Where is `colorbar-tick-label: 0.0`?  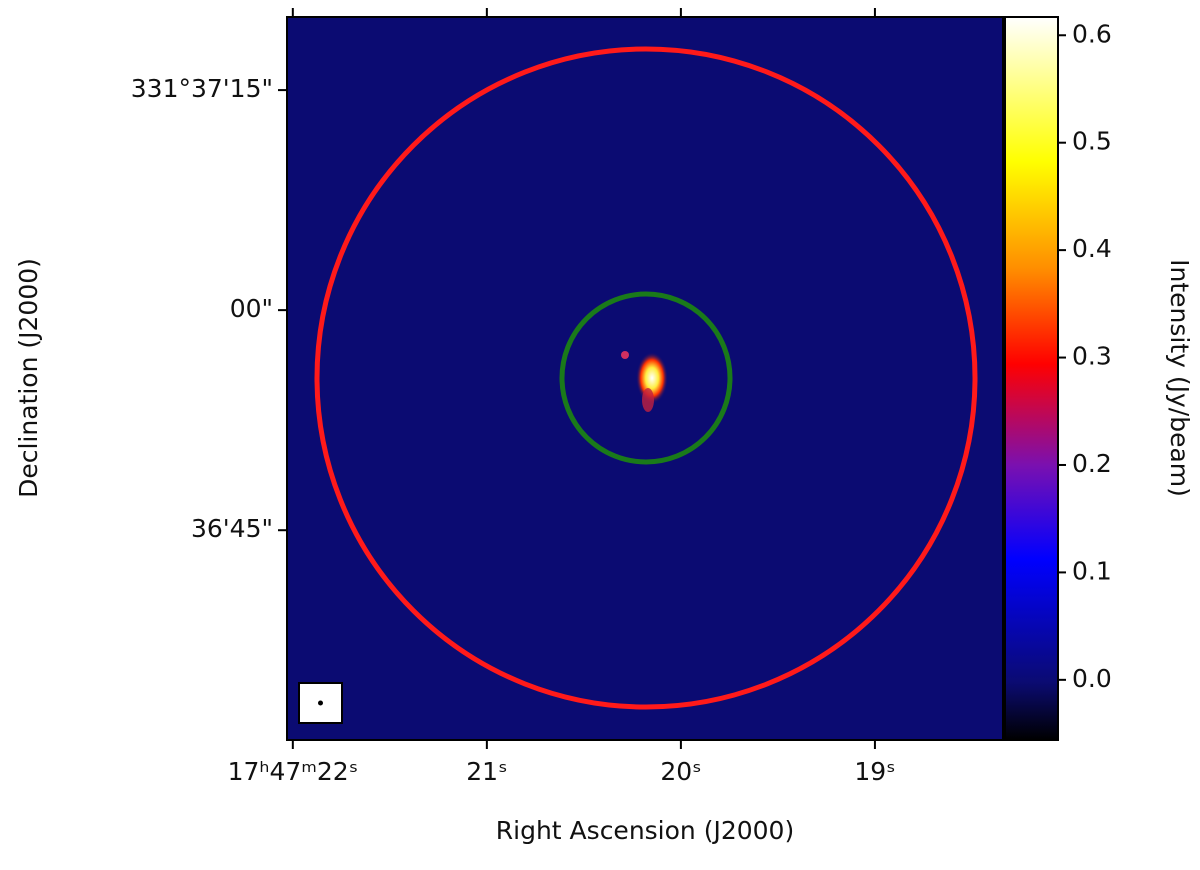 colorbar-tick-label: 0.0 is located at coordinates (1092, 678).